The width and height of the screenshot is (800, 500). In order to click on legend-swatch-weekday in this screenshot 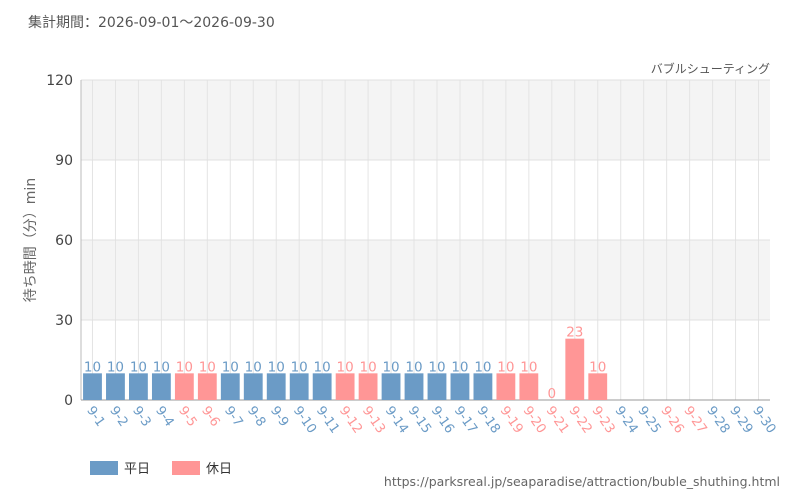, I will do `click(104, 467)`.